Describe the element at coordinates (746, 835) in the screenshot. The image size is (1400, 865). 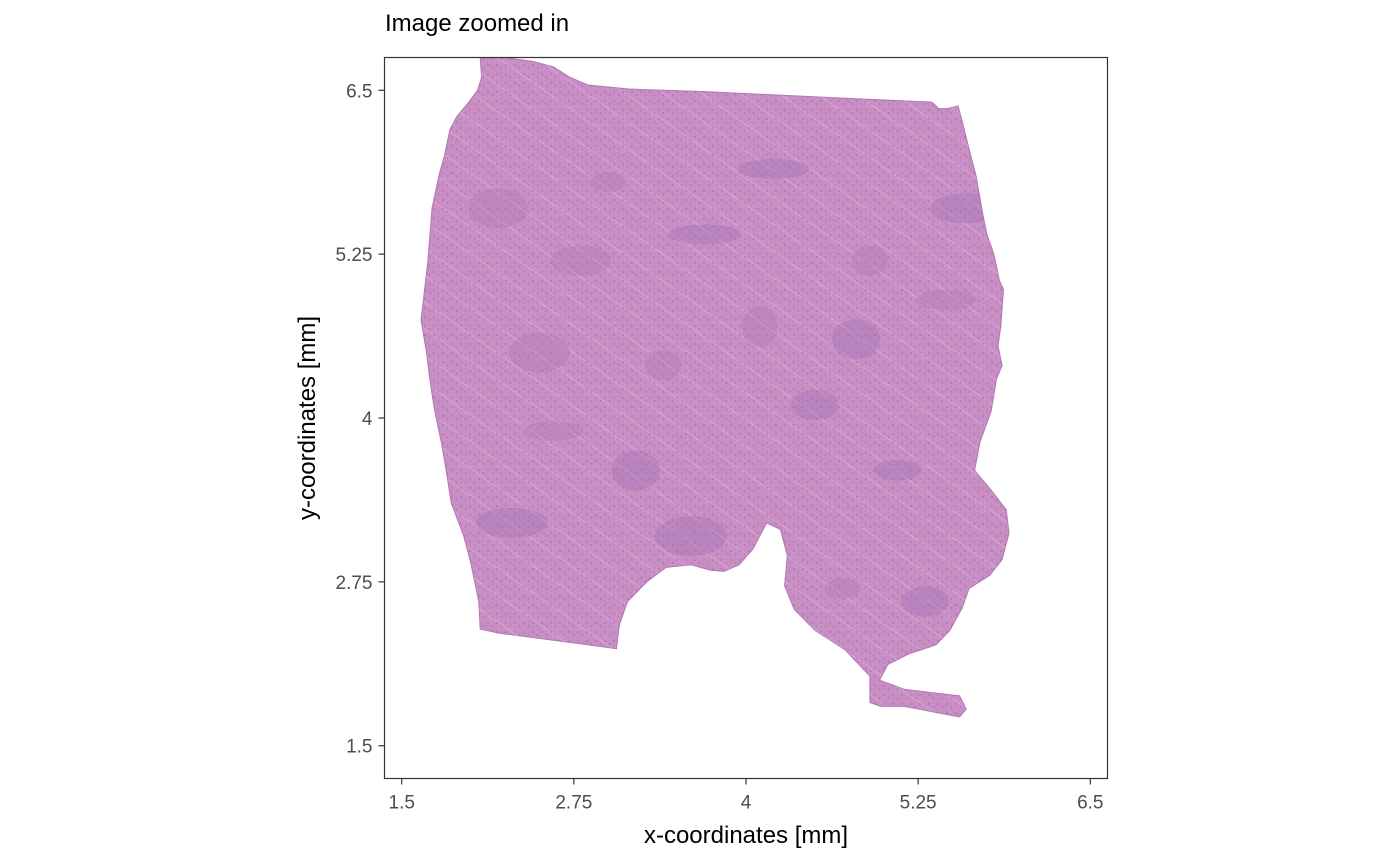
I see `x-axis-title: x-coordinates [mm]` at that location.